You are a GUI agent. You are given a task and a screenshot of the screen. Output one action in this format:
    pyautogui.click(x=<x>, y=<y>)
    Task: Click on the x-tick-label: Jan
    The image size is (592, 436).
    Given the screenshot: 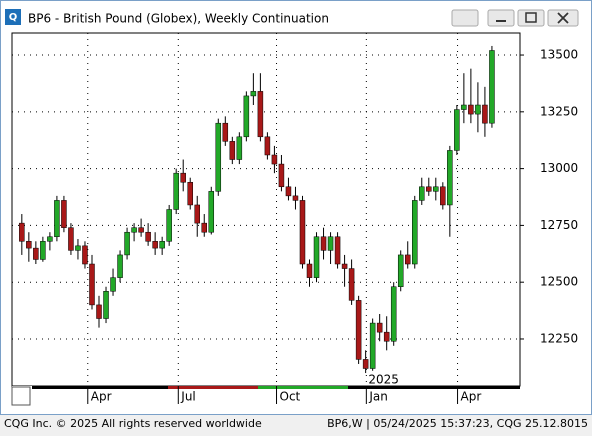 What is the action you would take?
    pyautogui.click(x=378, y=397)
    